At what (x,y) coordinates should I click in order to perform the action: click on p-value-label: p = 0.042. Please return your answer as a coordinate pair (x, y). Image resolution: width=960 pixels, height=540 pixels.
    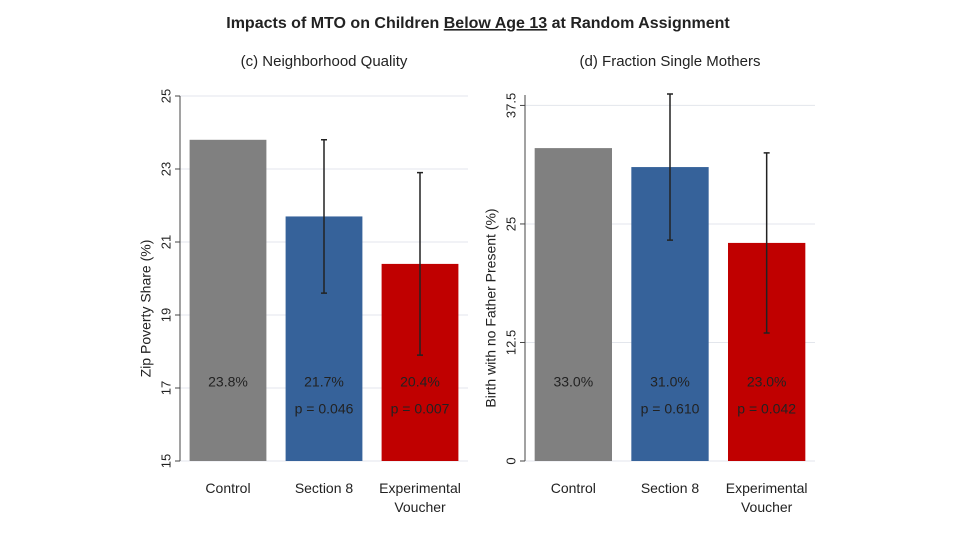
    Looking at the image, I should click on (766, 409).